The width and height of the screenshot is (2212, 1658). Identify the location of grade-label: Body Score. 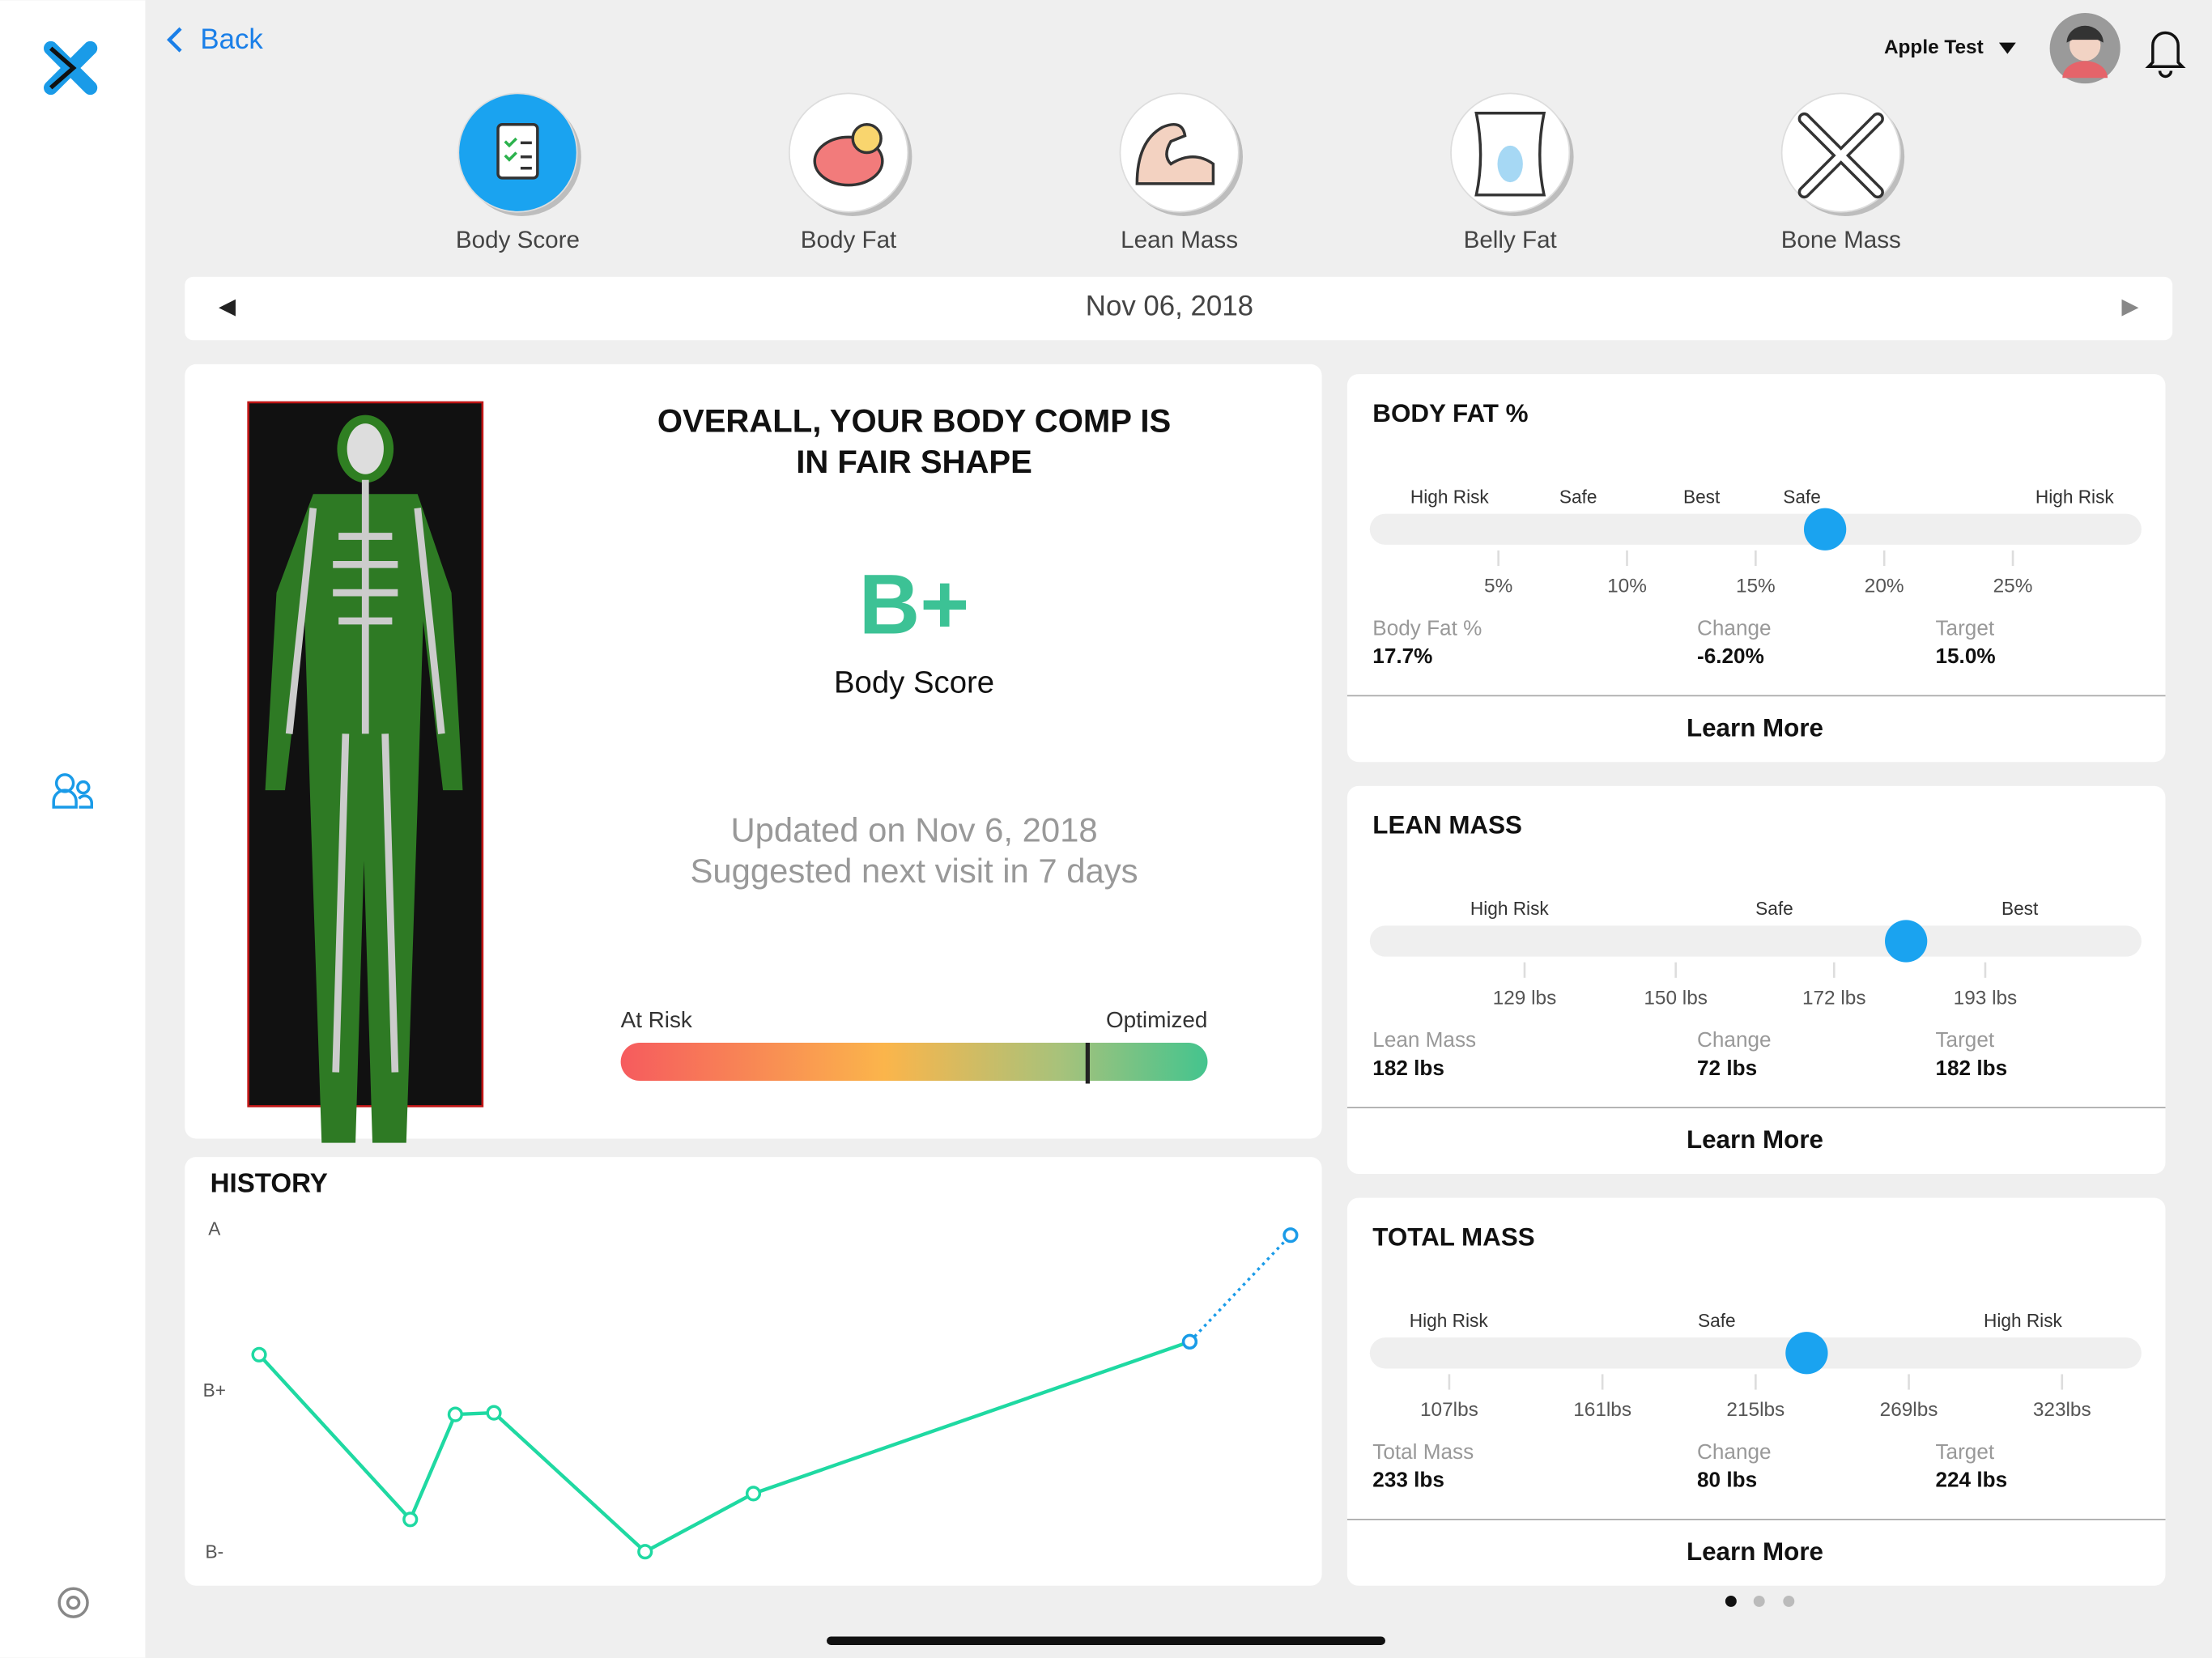
(914, 682).